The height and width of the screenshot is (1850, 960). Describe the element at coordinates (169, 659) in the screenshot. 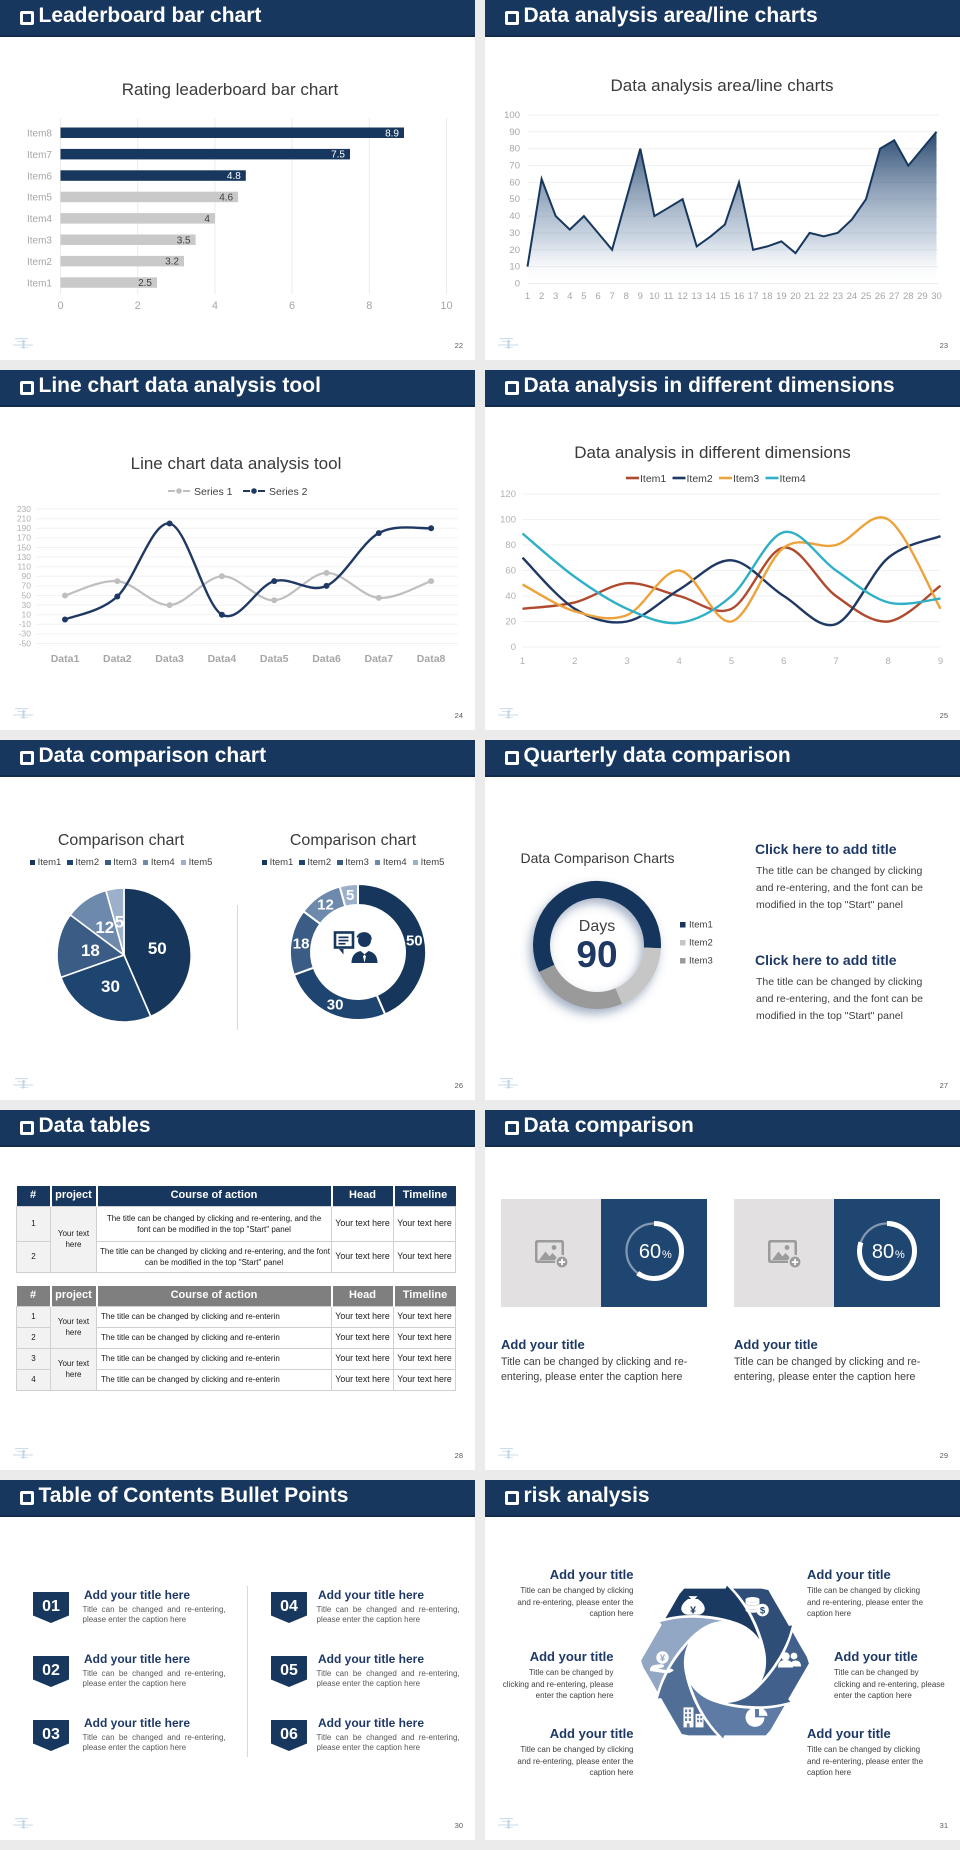

I see `svg-text: Data3` at that location.